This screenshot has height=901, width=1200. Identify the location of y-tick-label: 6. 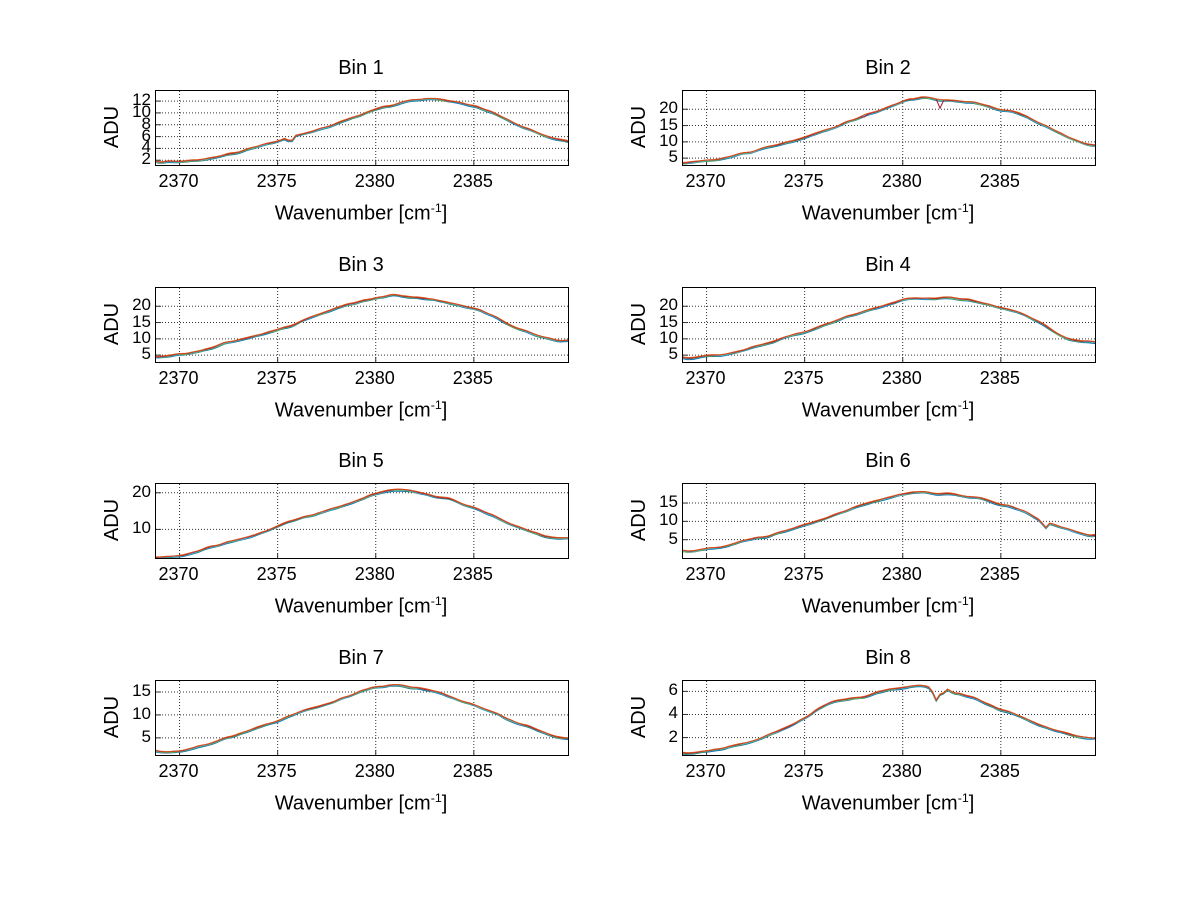
(146, 135).